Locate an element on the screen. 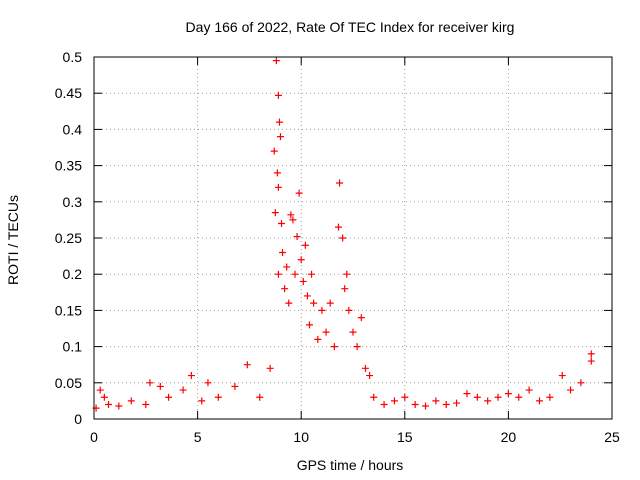  y-tick-label: 0.4 is located at coordinates (73, 129).